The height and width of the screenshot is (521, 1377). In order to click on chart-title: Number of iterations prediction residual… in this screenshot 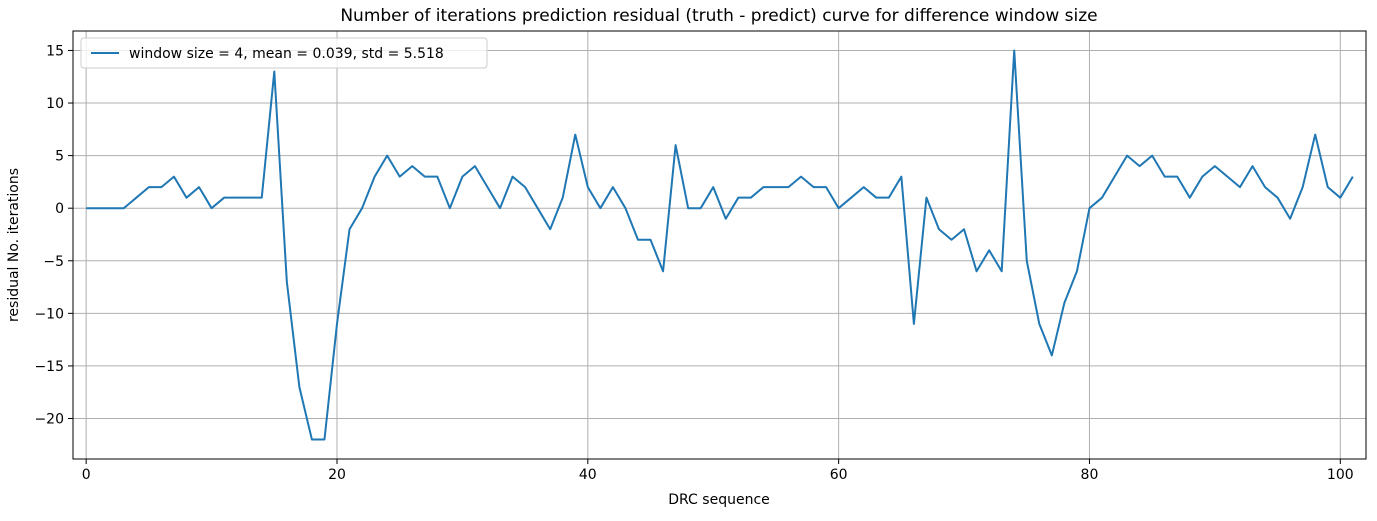, I will do `click(718, 16)`.